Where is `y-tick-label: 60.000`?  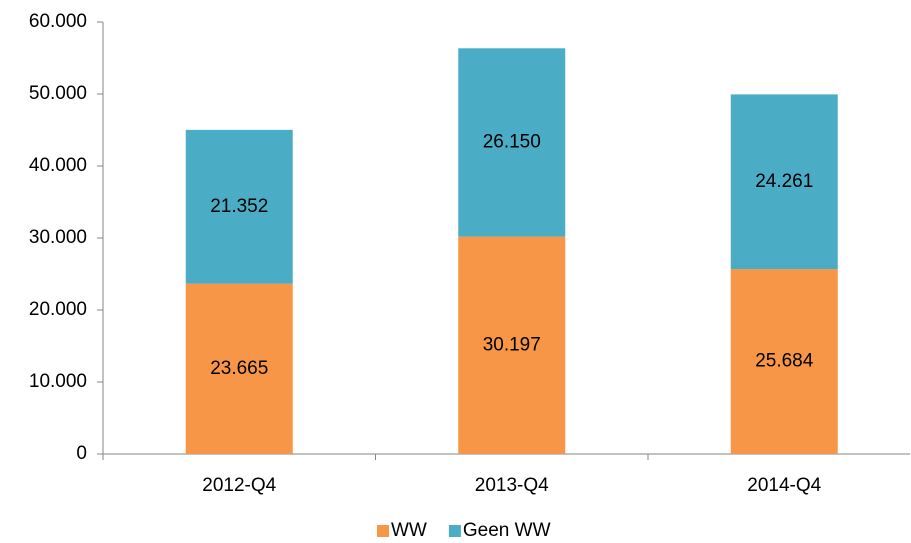 y-tick-label: 60.000 is located at coordinates (58, 21).